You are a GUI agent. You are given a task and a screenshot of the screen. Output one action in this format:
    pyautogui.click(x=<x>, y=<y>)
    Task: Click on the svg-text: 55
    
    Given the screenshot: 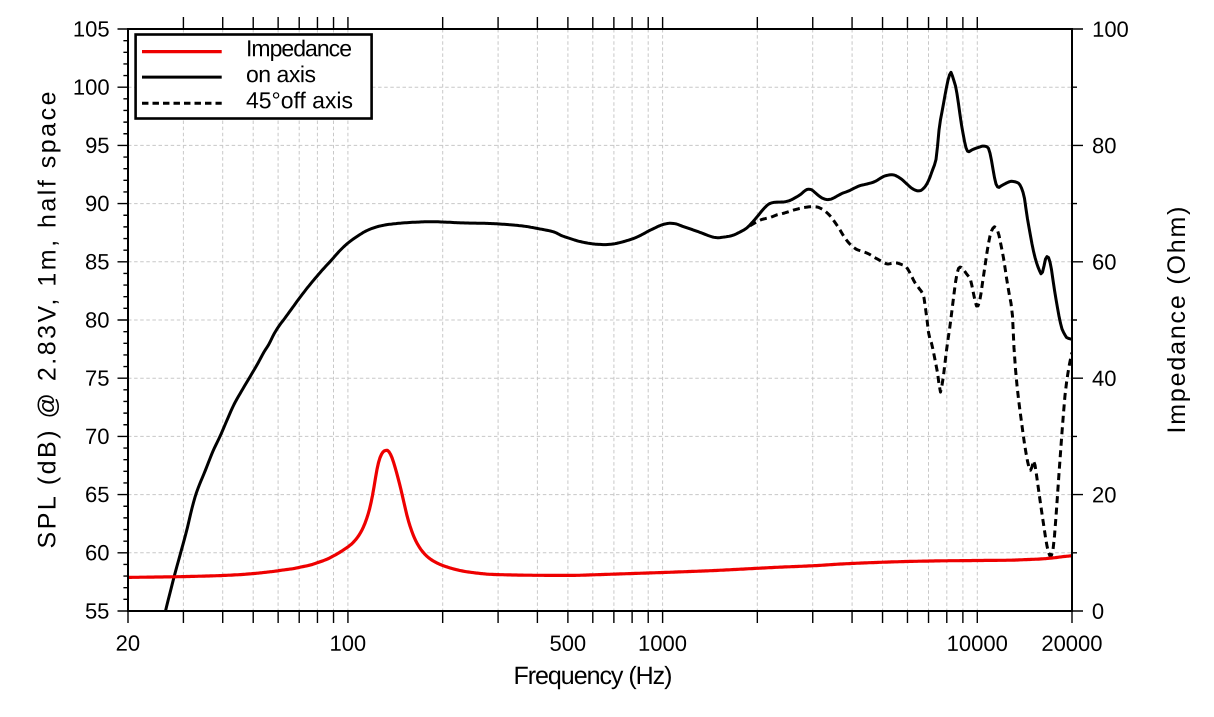 What is the action you would take?
    pyautogui.click(x=97, y=610)
    